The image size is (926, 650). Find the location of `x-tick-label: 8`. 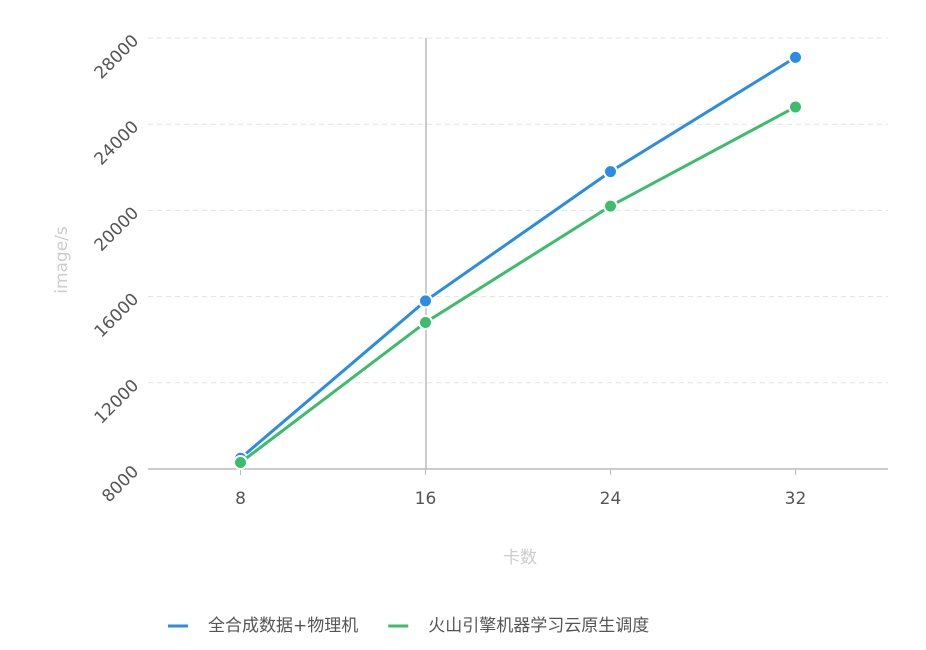

x-tick-label: 8 is located at coordinates (240, 499).